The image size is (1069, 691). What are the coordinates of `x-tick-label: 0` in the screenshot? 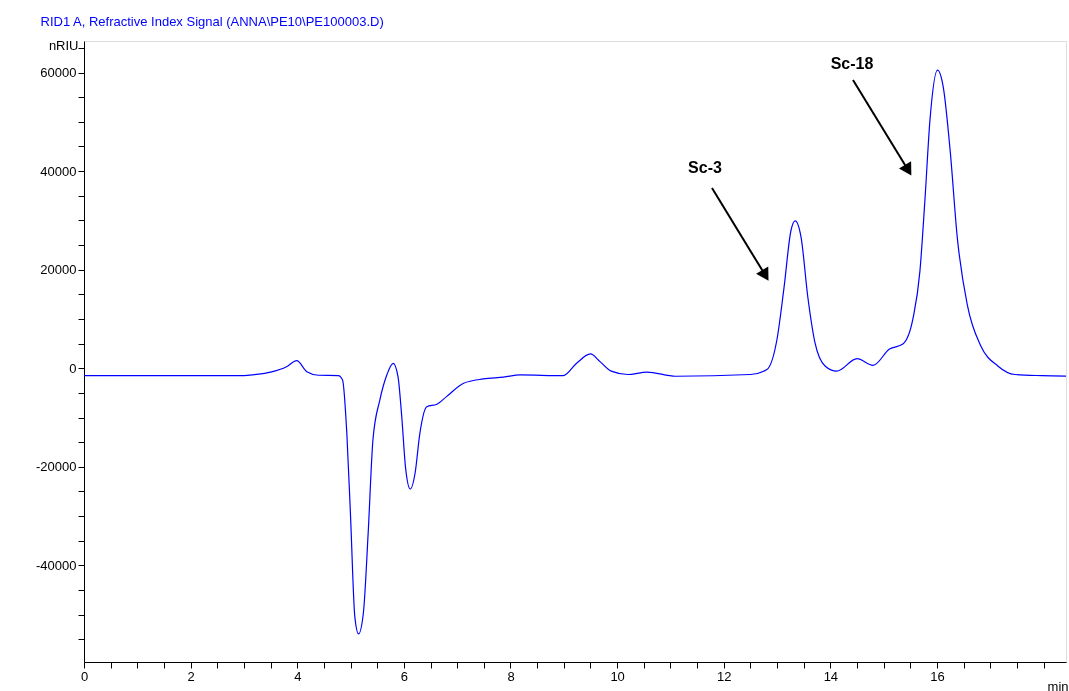 It's located at (84, 676).